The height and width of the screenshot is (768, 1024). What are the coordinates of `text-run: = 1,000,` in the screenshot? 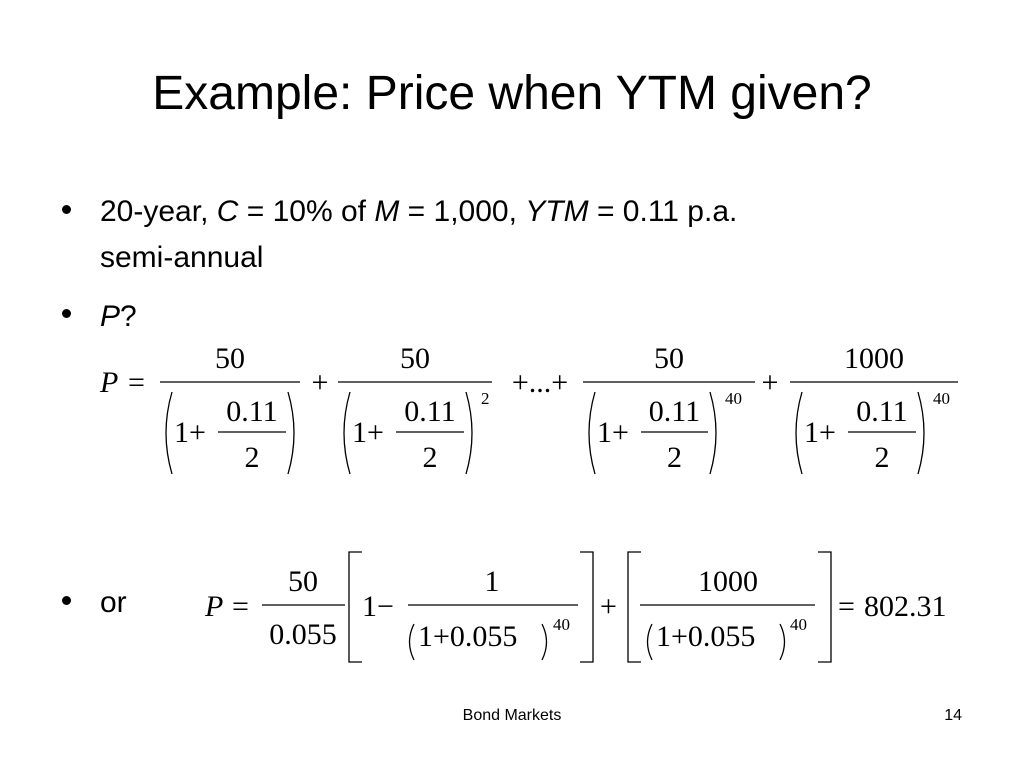 It's located at (462, 211).